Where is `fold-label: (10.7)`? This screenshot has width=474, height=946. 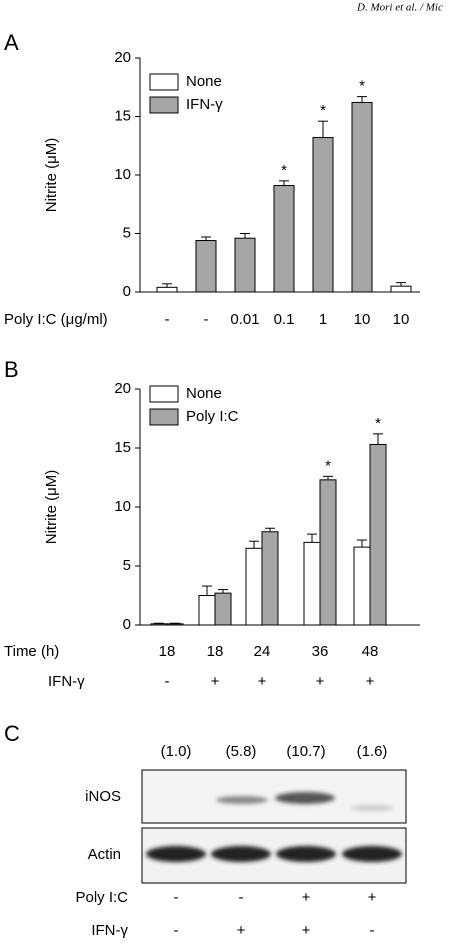 fold-label: (10.7) is located at coordinates (305, 751).